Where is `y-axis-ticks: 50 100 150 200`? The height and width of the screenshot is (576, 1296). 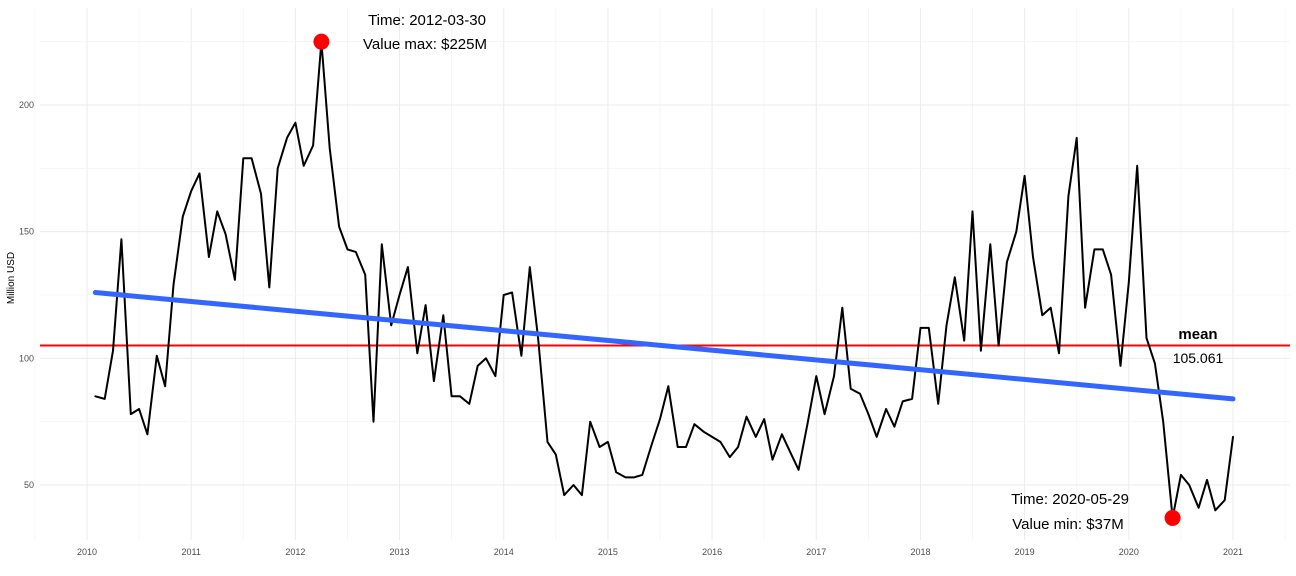 y-axis-ticks: 50 100 150 200 is located at coordinates (26, 295).